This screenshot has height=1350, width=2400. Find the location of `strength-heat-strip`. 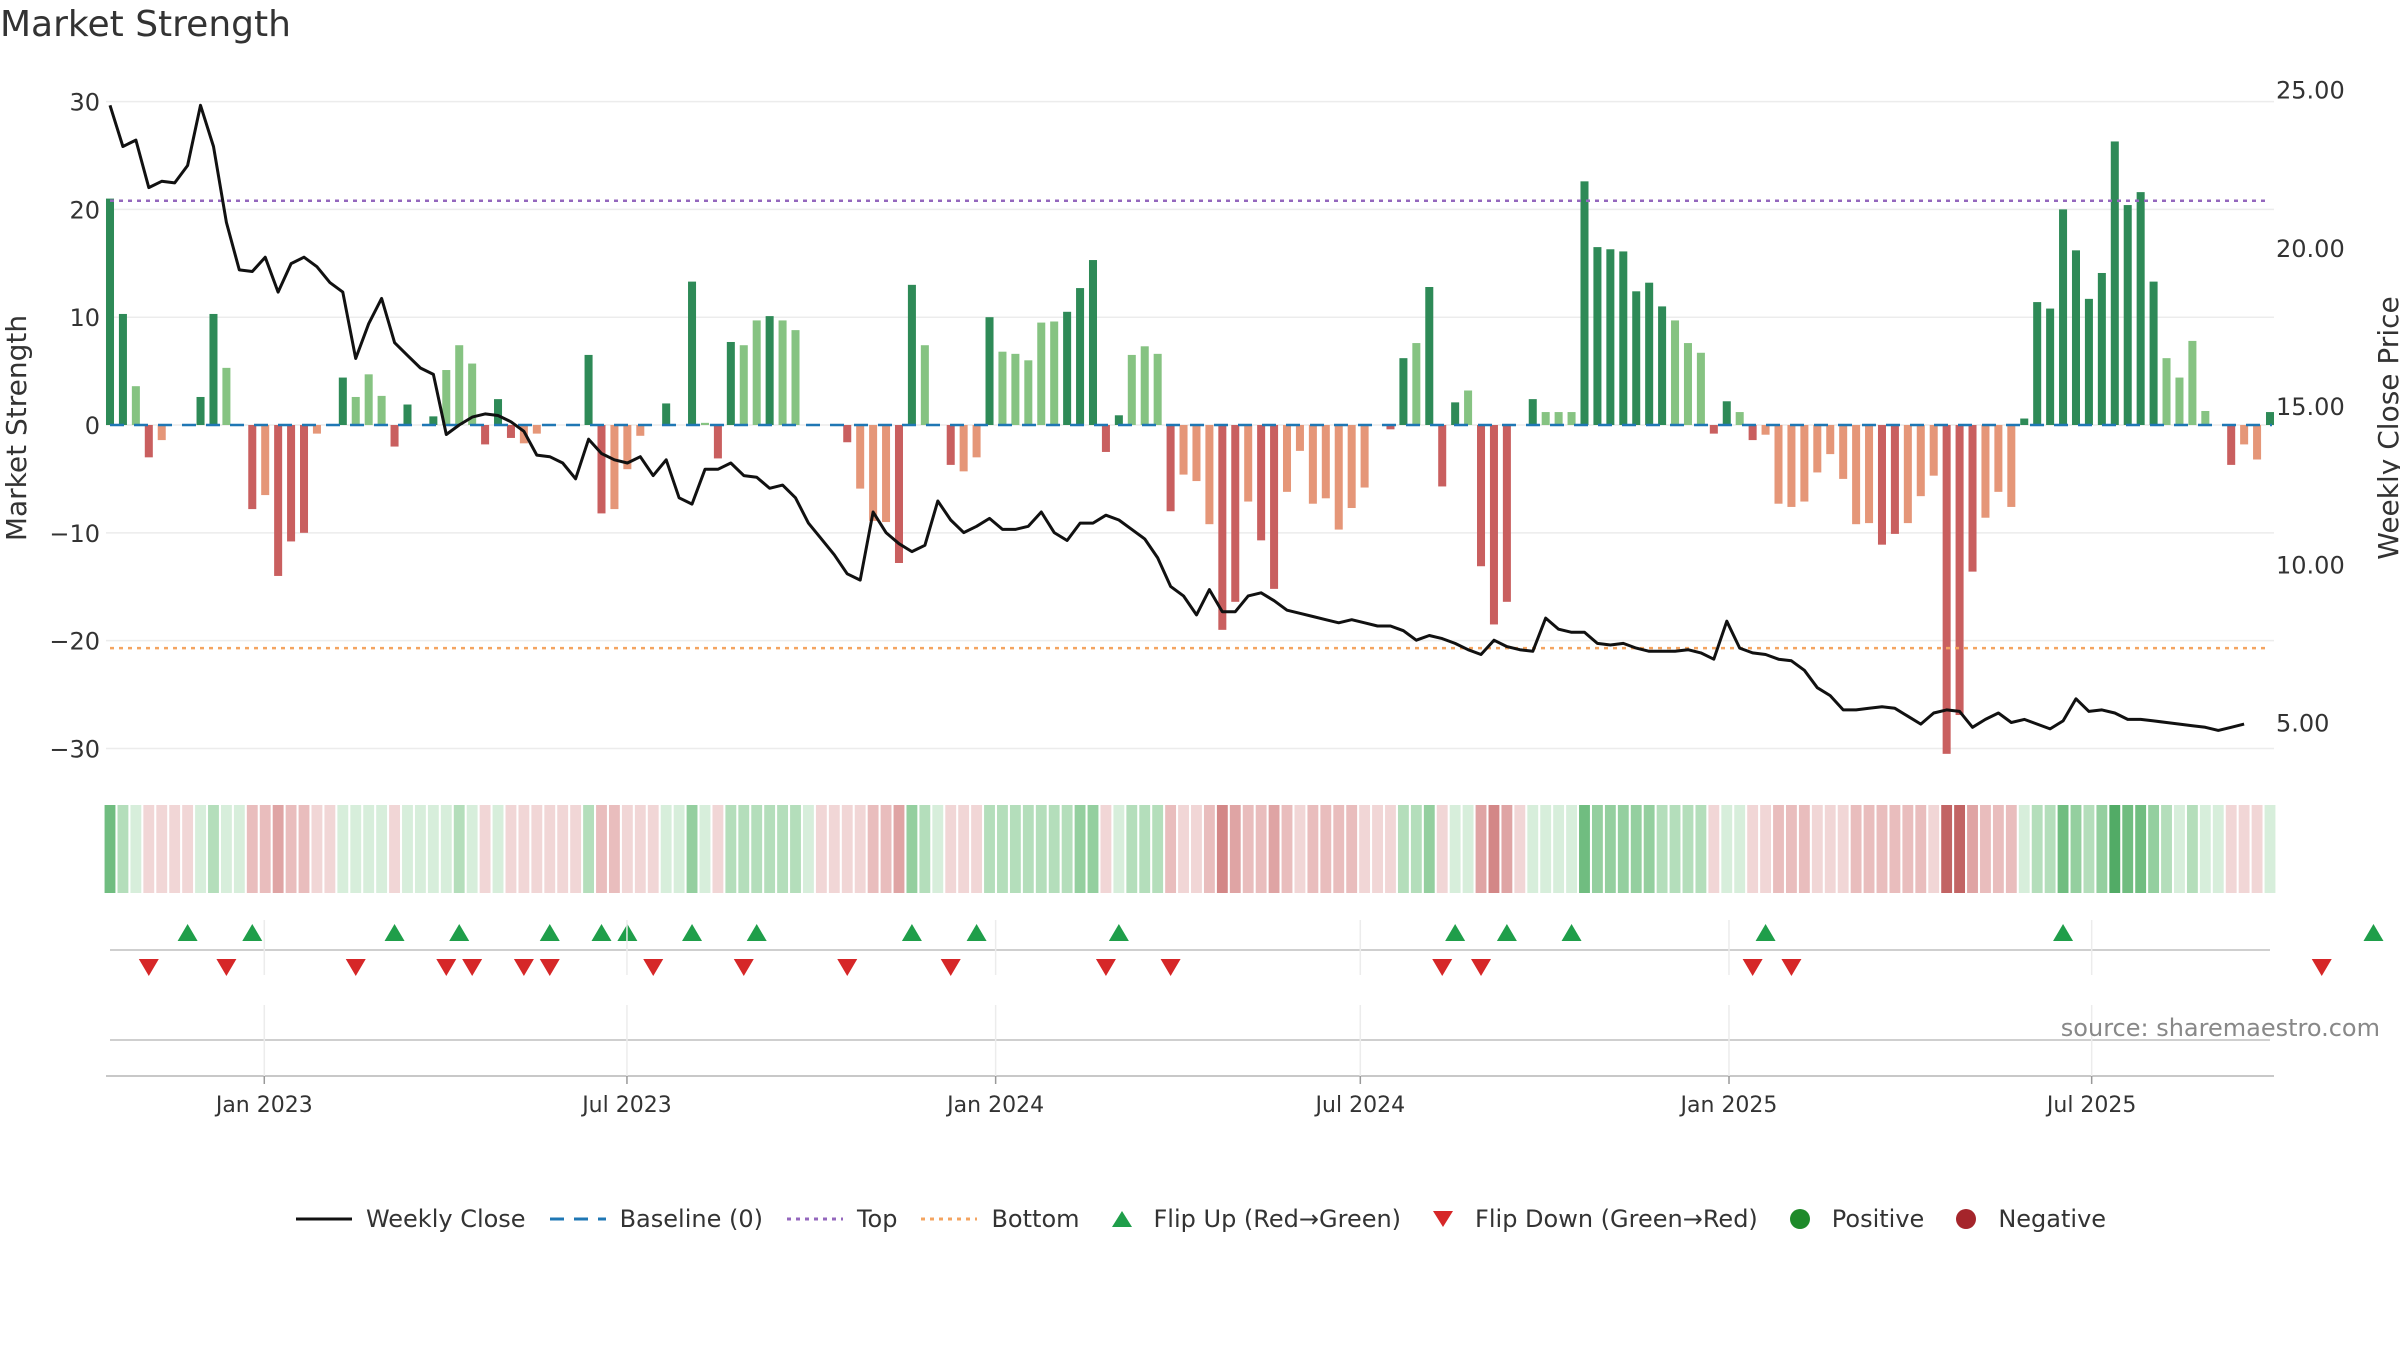

strength-heat-strip is located at coordinates (1190, 849).